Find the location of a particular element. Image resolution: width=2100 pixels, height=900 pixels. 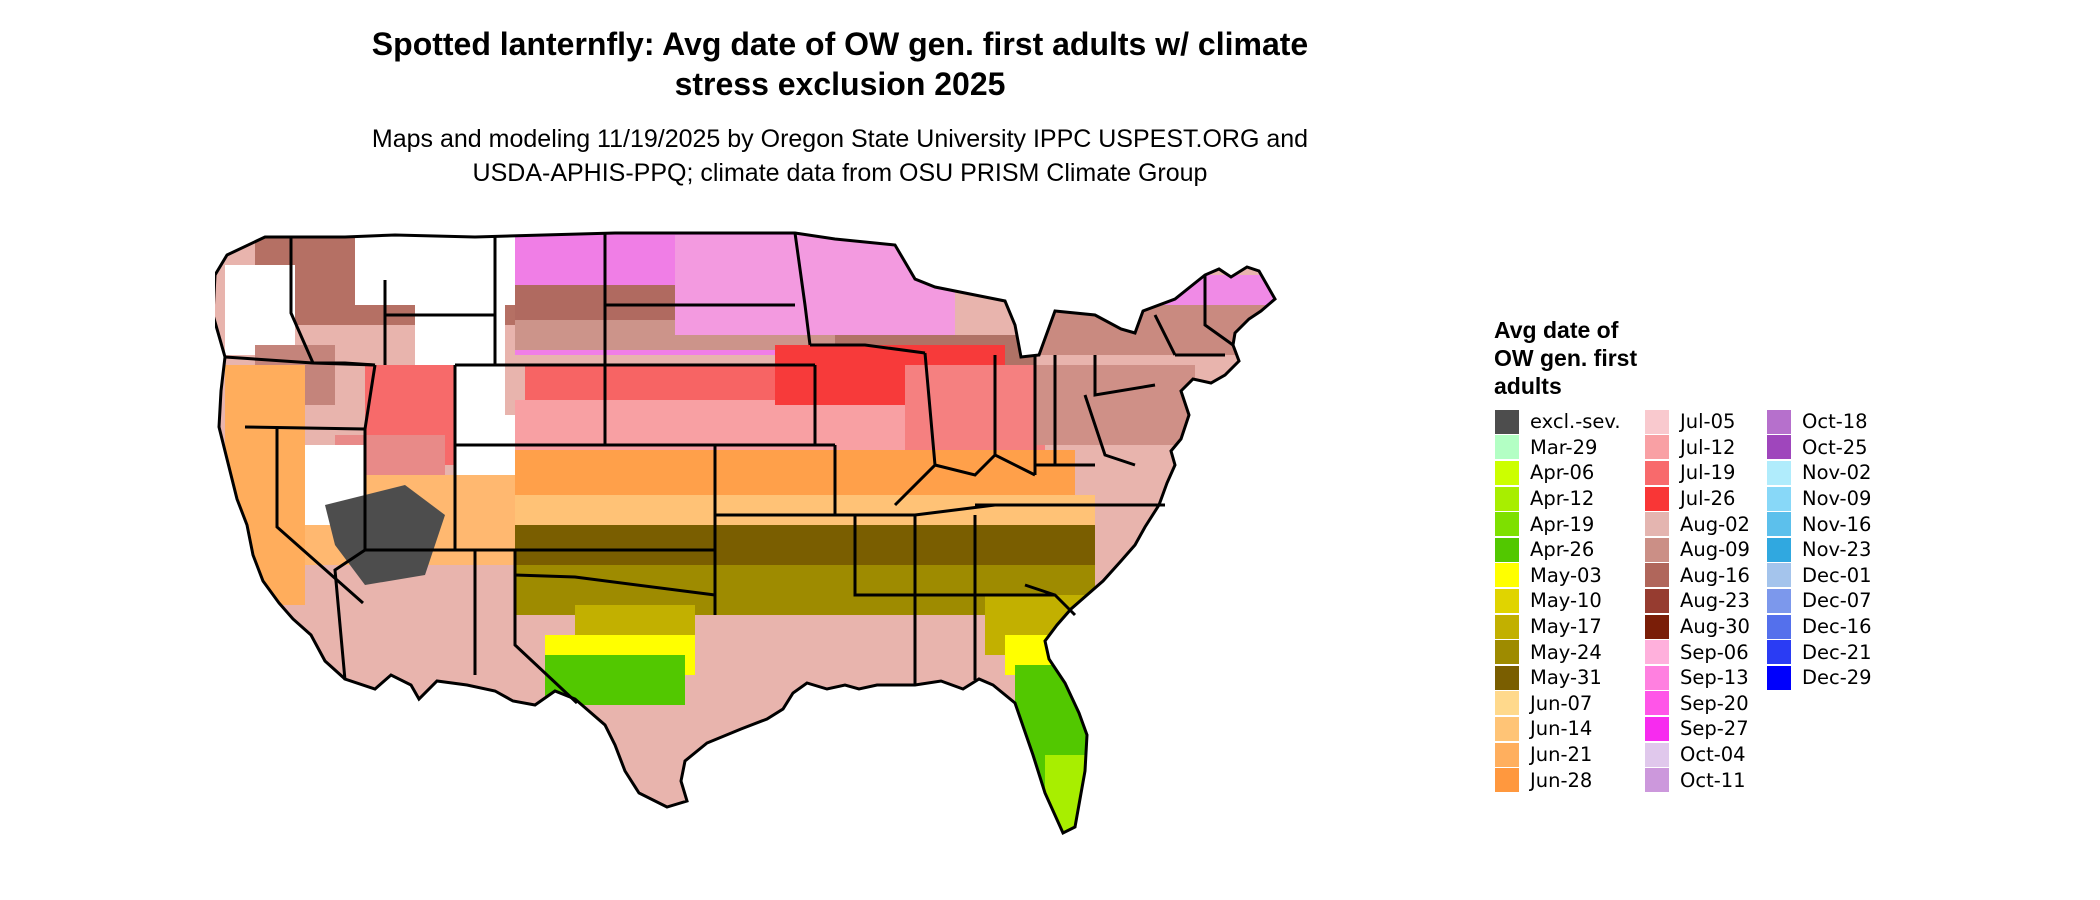

legend-label: Dec-21 is located at coordinates (1837, 652).